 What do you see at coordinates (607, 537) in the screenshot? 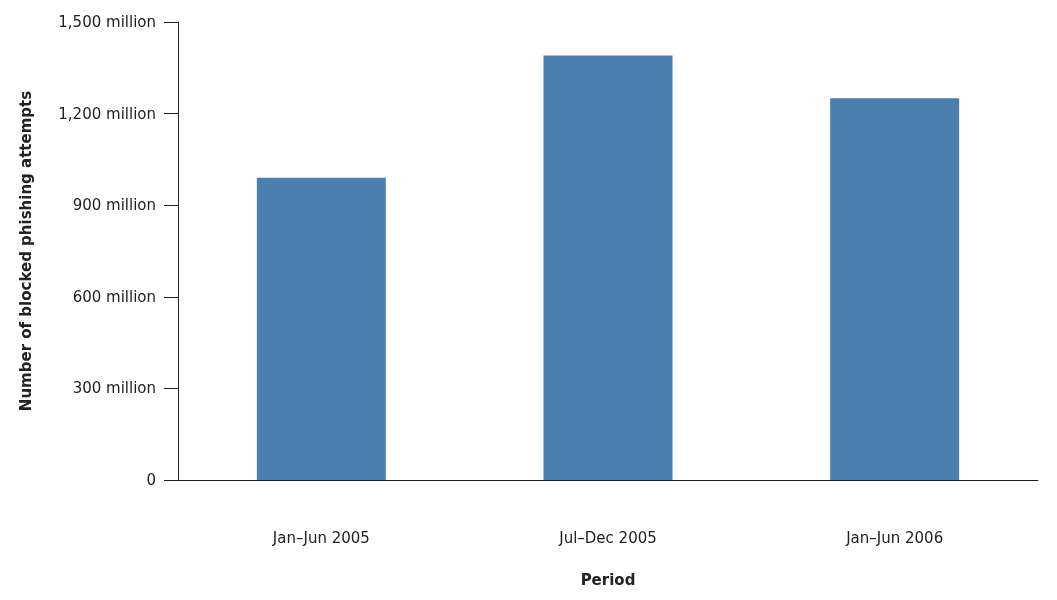
I see `x-tick-label: Jul–Dec 2005` at bounding box center [607, 537].